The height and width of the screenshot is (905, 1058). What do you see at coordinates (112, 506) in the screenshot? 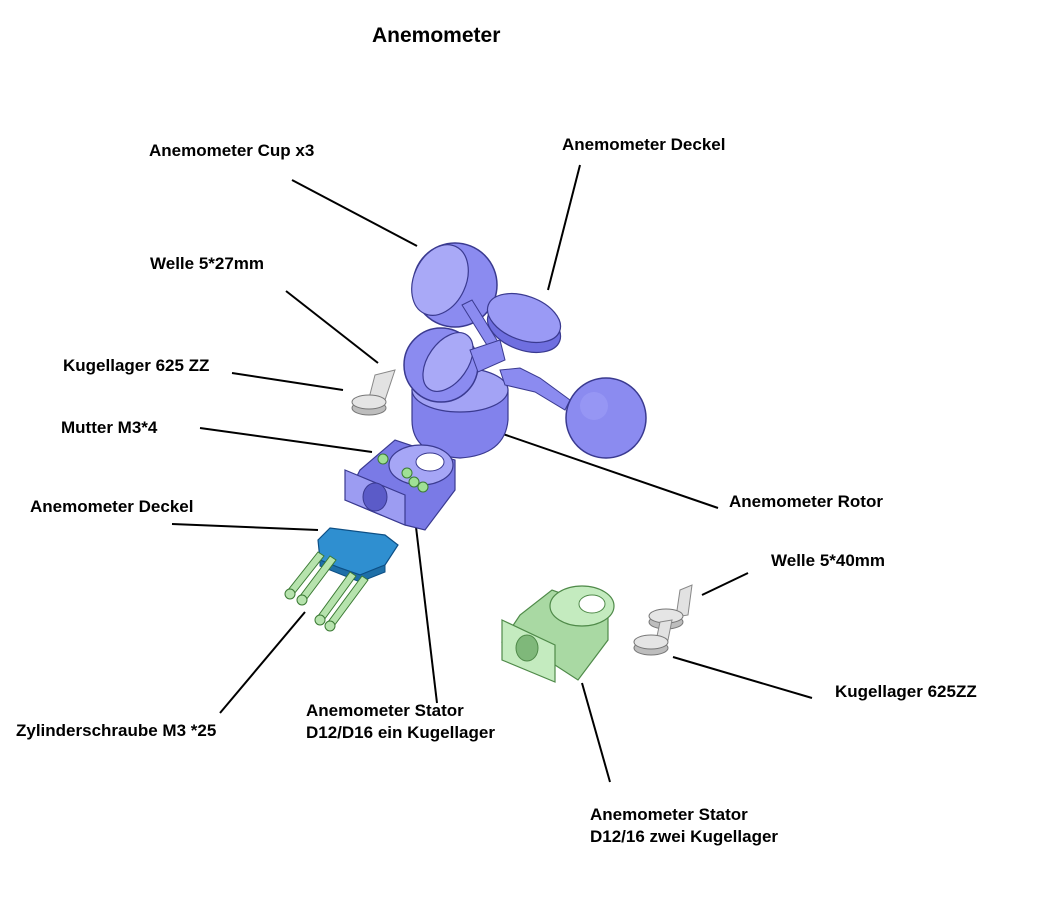
I see `label-anemometer-deckel-left: Anemometer Deckel` at bounding box center [112, 506].